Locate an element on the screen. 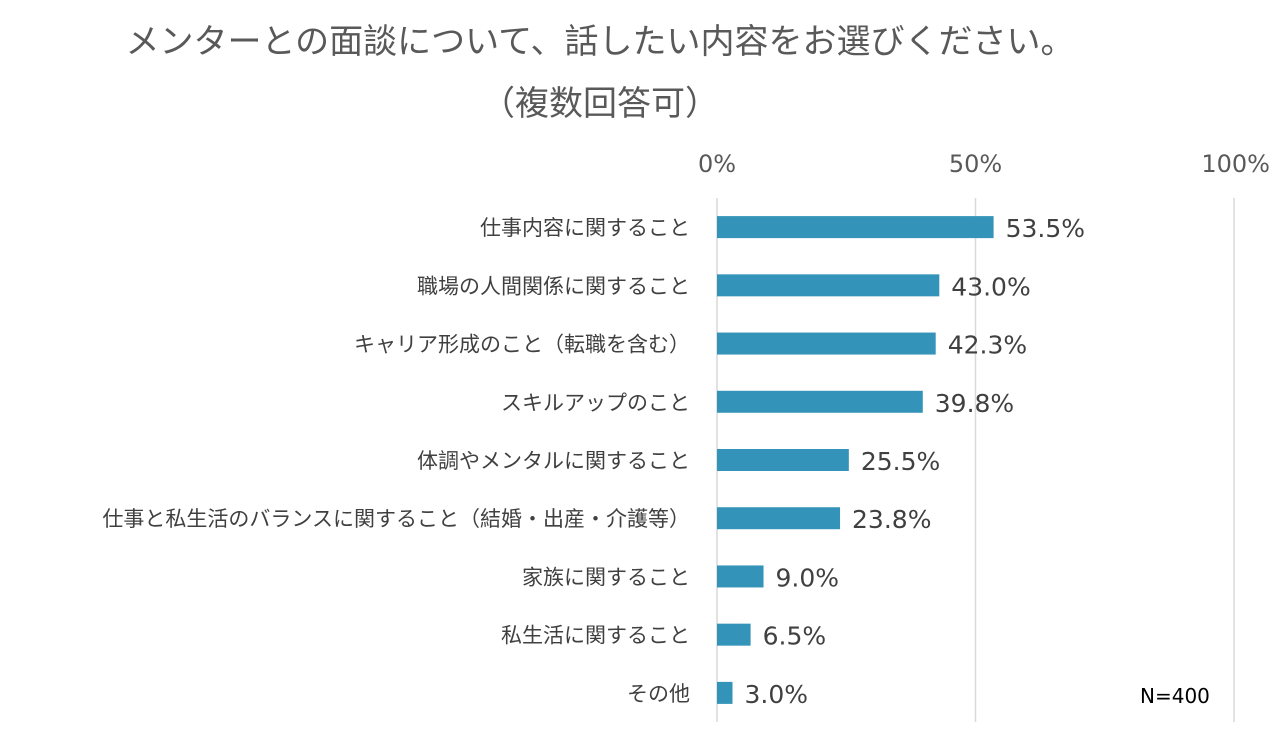 This screenshot has width=1285, height=738. category-label: スキルアップのこと is located at coordinates (595, 403).